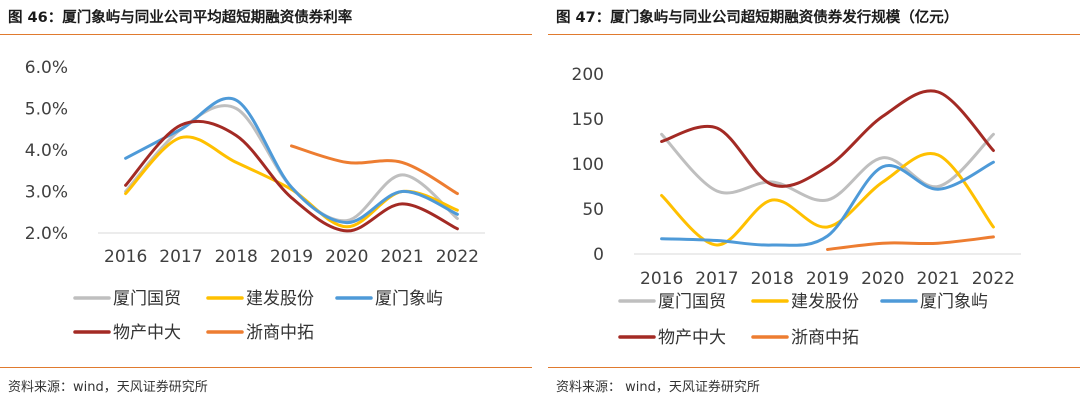 This screenshot has height=405, width=1080. Describe the element at coordinates (108, 387) in the screenshot. I see `source-note: 资料来源：wind，天风证券研究所` at that location.